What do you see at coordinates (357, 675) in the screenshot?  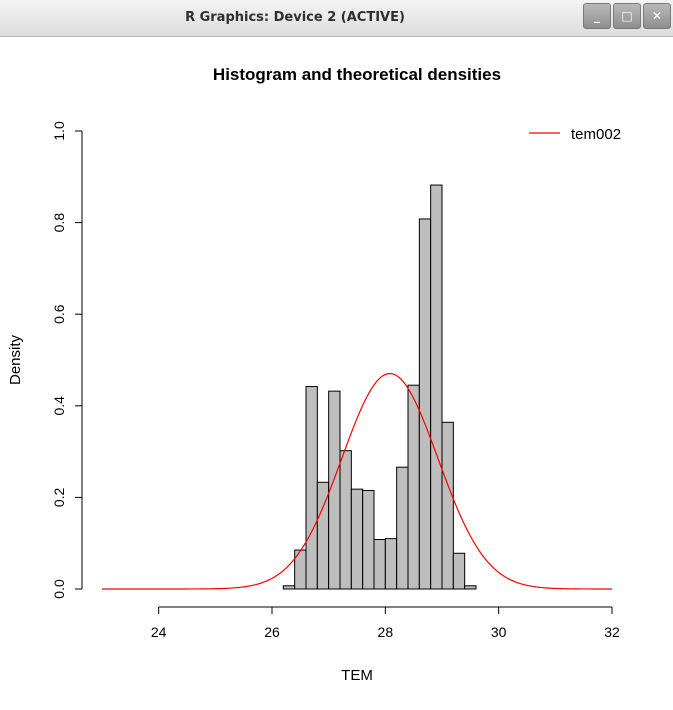 I see `x-axis-label: TEM` at bounding box center [357, 675].